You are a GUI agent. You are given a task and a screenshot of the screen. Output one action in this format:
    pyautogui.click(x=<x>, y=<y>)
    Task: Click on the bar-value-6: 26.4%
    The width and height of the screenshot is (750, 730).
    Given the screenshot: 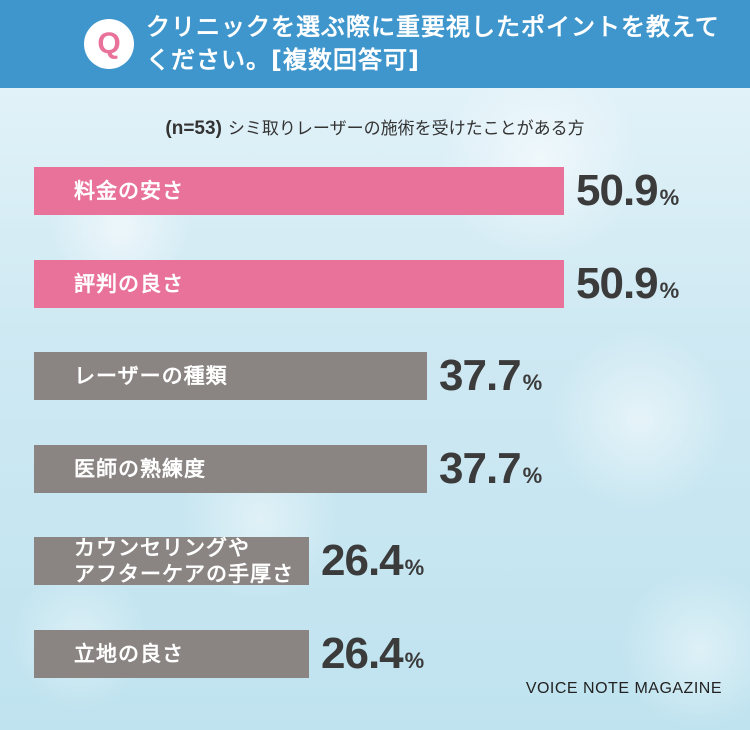 What is the action you would take?
    pyautogui.click(x=373, y=656)
    